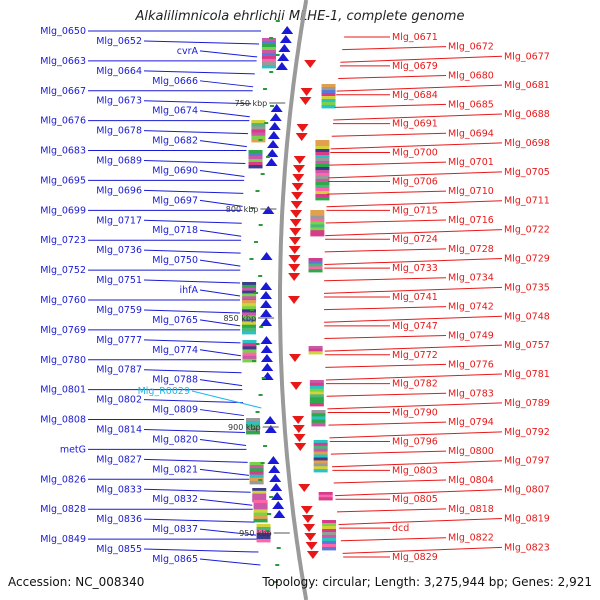  I want to click on forward-gene-label: Mlg_0736, so click(119, 250).